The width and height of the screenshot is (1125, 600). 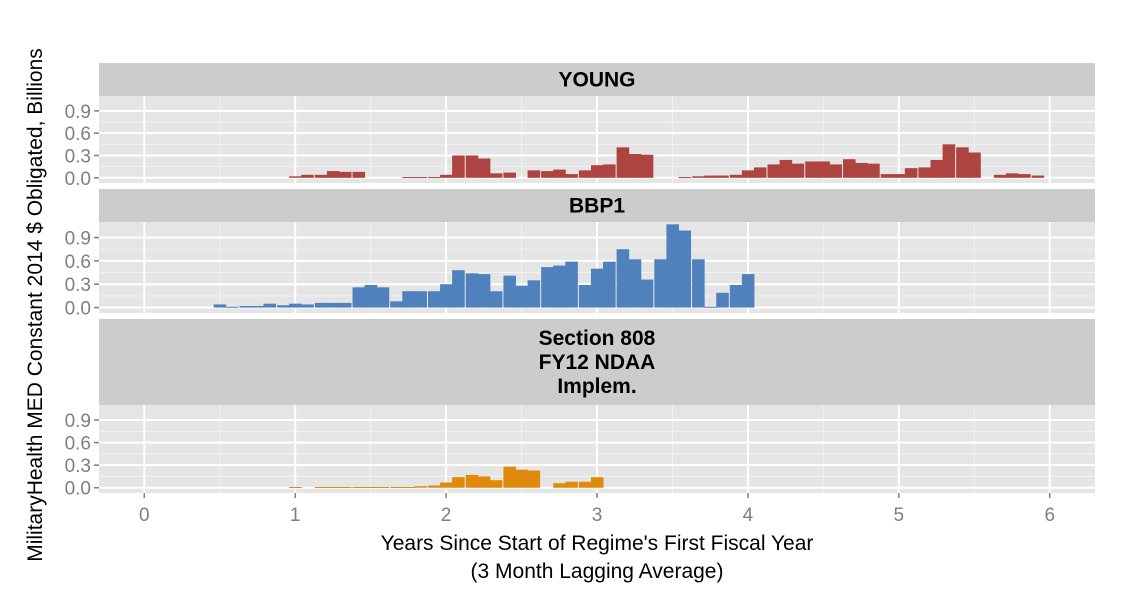 I want to click on facet-strip, so click(x=597, y=362).